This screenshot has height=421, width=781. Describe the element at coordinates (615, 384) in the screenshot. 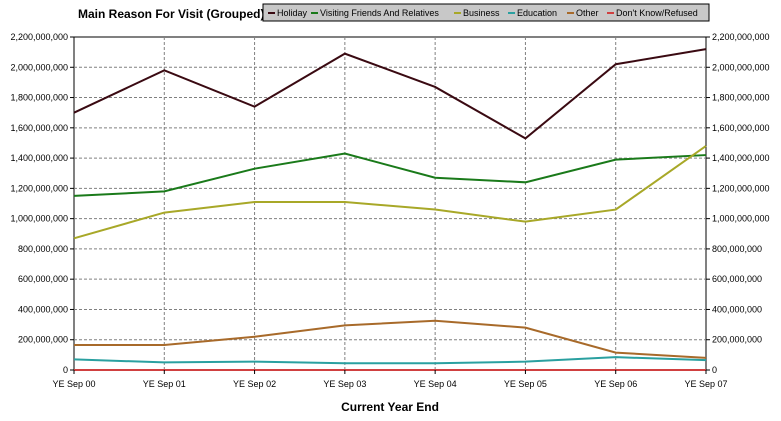

I see `x-tick-label: YE Sep 06` at that location.